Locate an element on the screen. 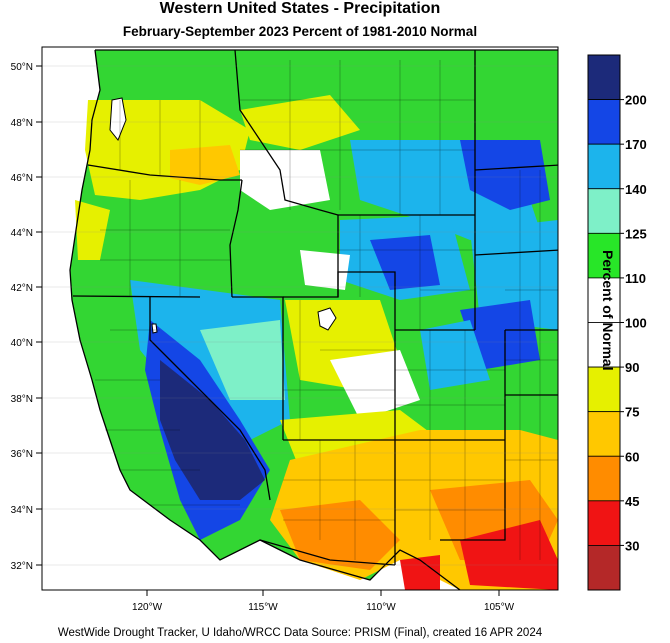 This screenshot has width=670, height=643. colorbar-title: Percent of Normal is located at coordinates (608, 310).